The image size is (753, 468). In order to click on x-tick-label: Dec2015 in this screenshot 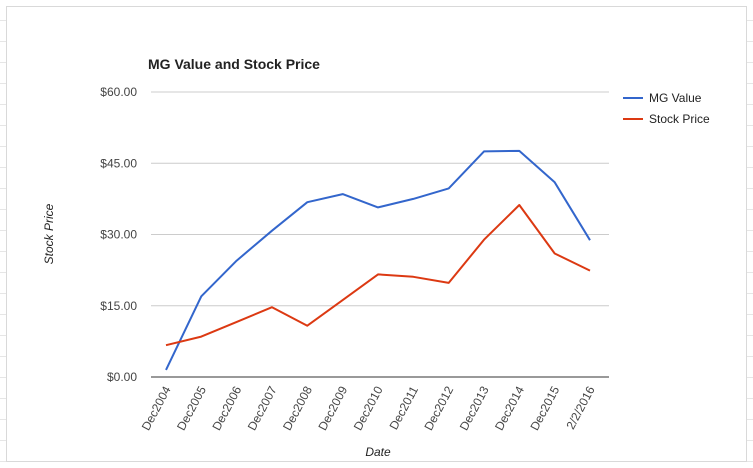, I will do `click(544, 408)`.